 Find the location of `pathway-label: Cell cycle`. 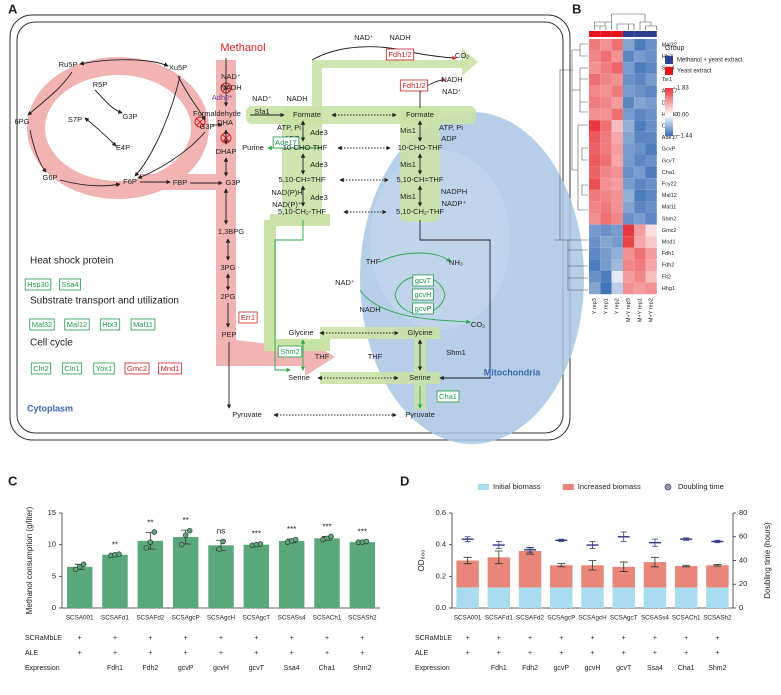

pathway-label: Cell cycle is located at coordinates (51, 343).